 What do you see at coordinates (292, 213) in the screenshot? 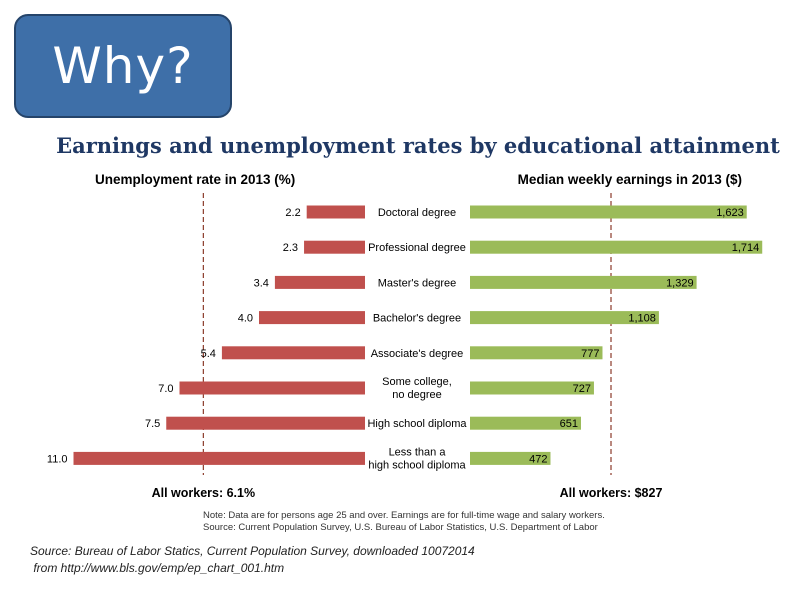
I see `unemployment-label: 2.2` at bounding box center [292, 213].